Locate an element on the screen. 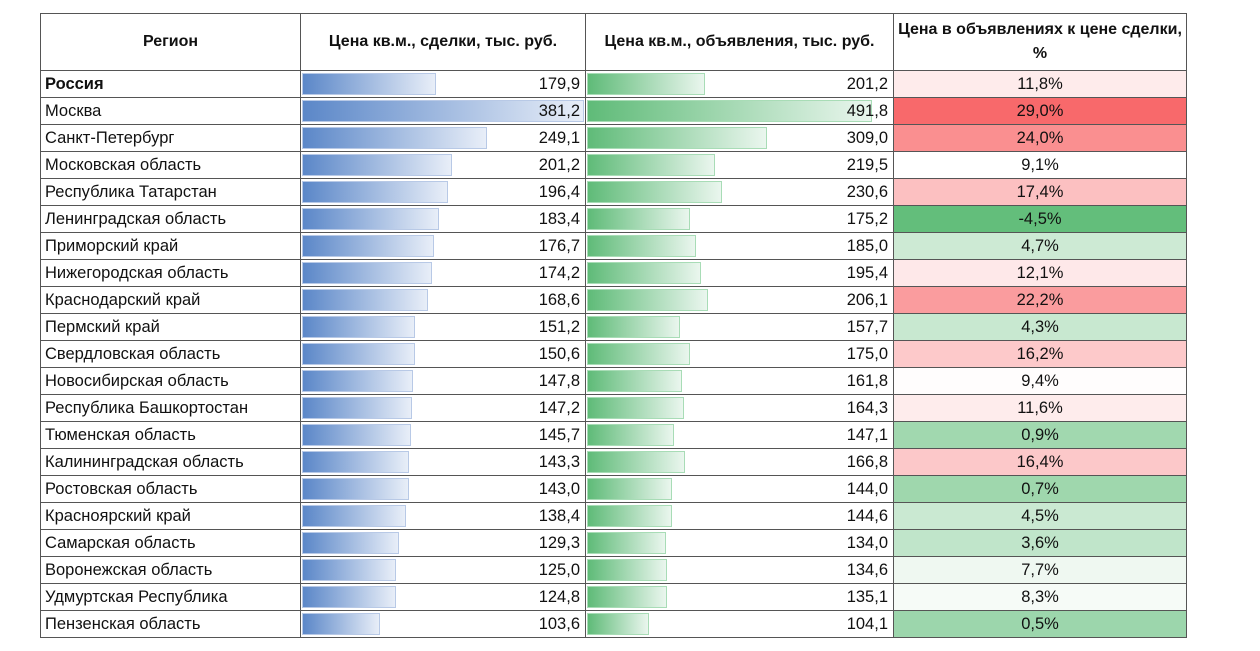 Image resolution: width=1260 pixels, height=651 pixels. deal-price-cell: 168,6 is located at coordinates (443, 300).